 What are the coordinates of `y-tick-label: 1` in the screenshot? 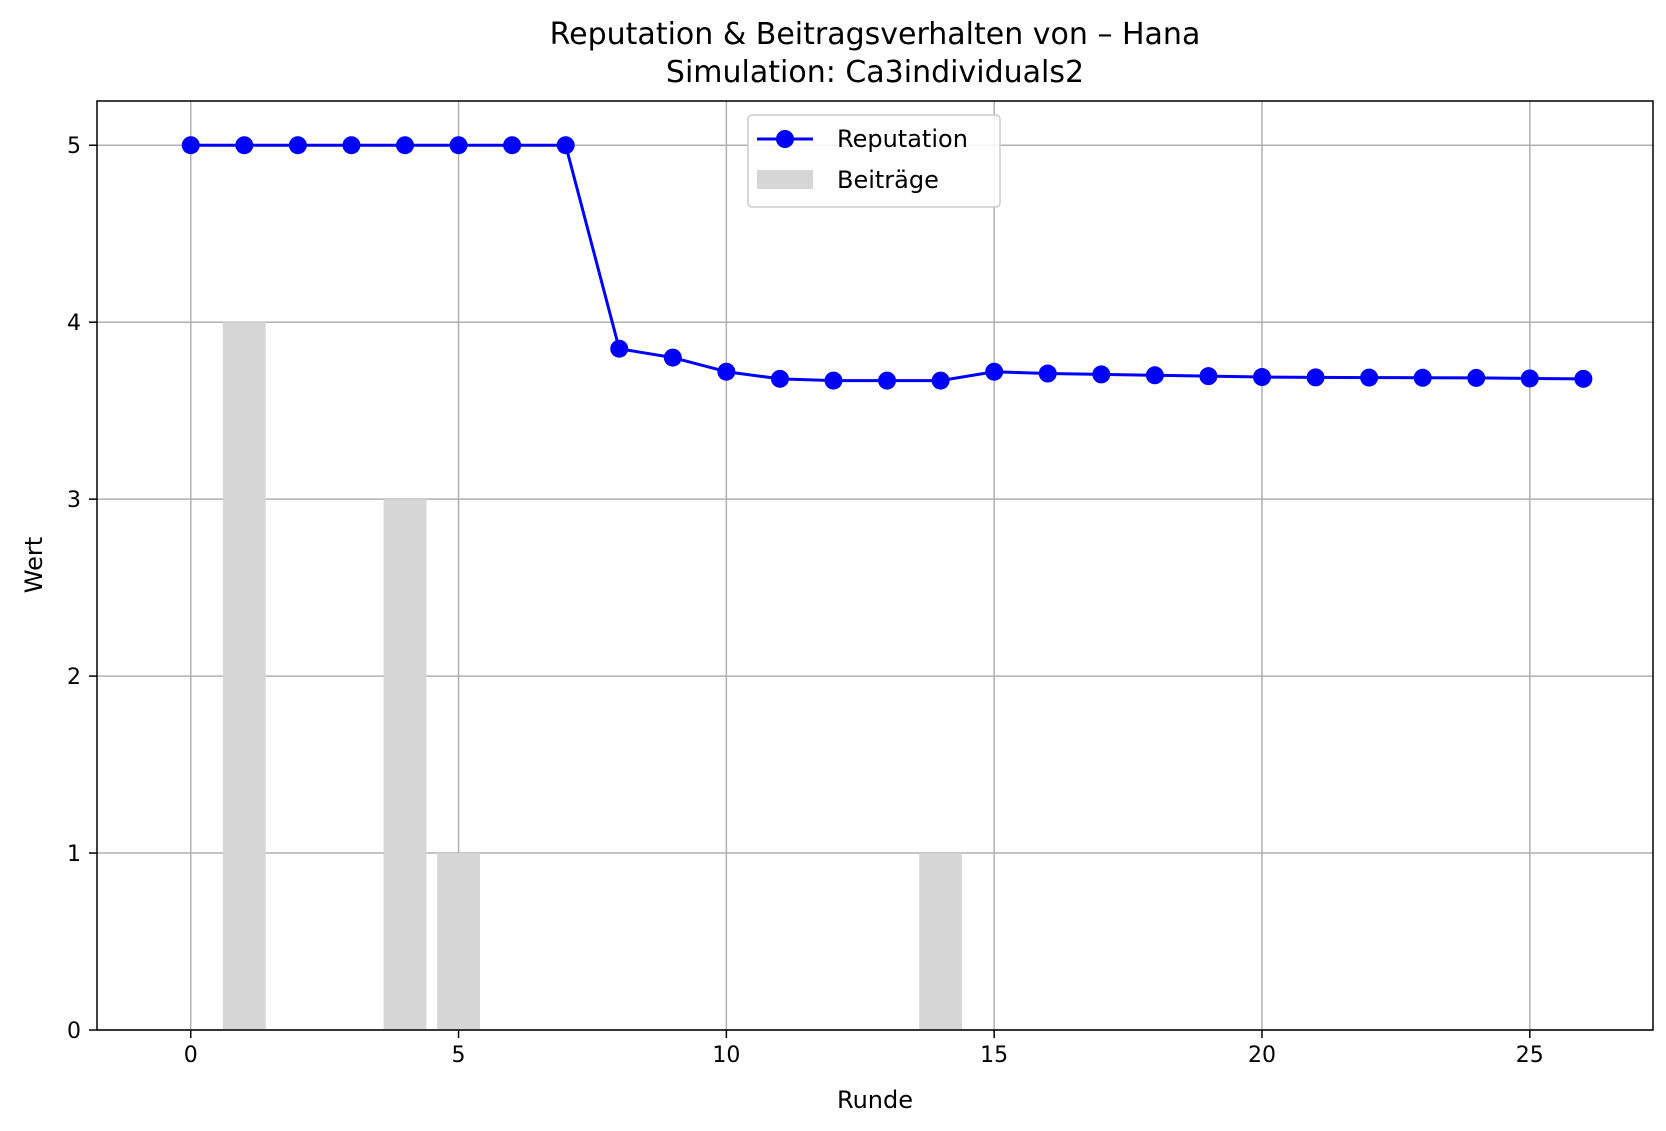 It's located at (74, 854).